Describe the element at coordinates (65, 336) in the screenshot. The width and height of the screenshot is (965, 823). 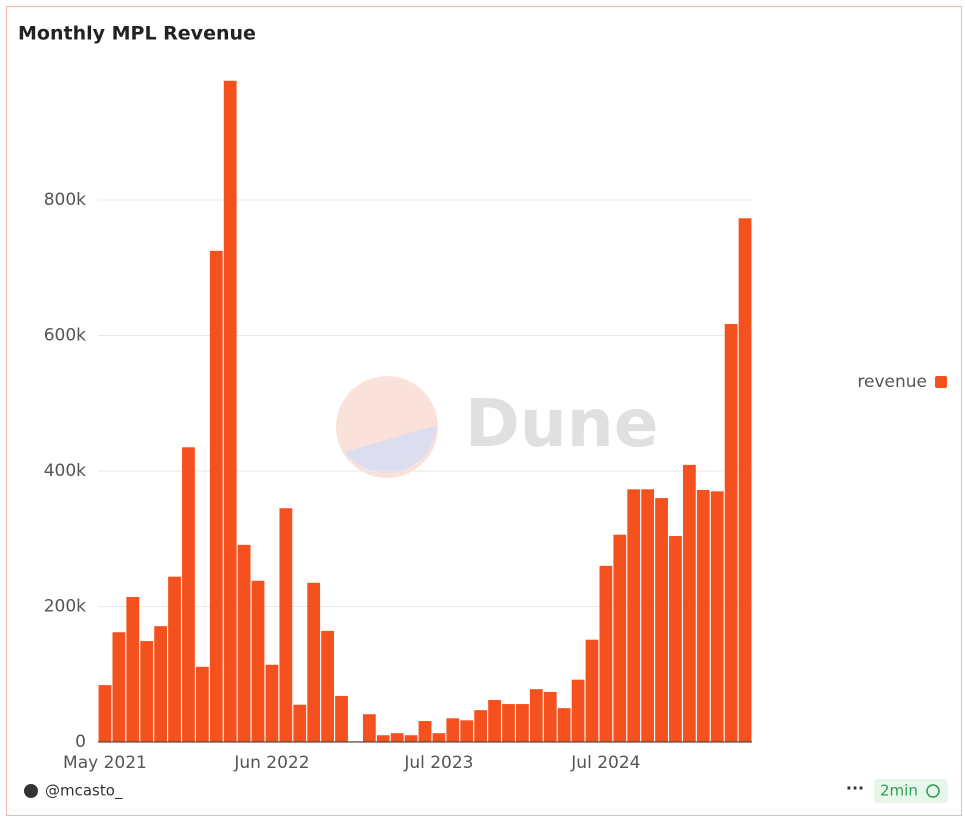
I see `y-tick-label: 600k` at that location.